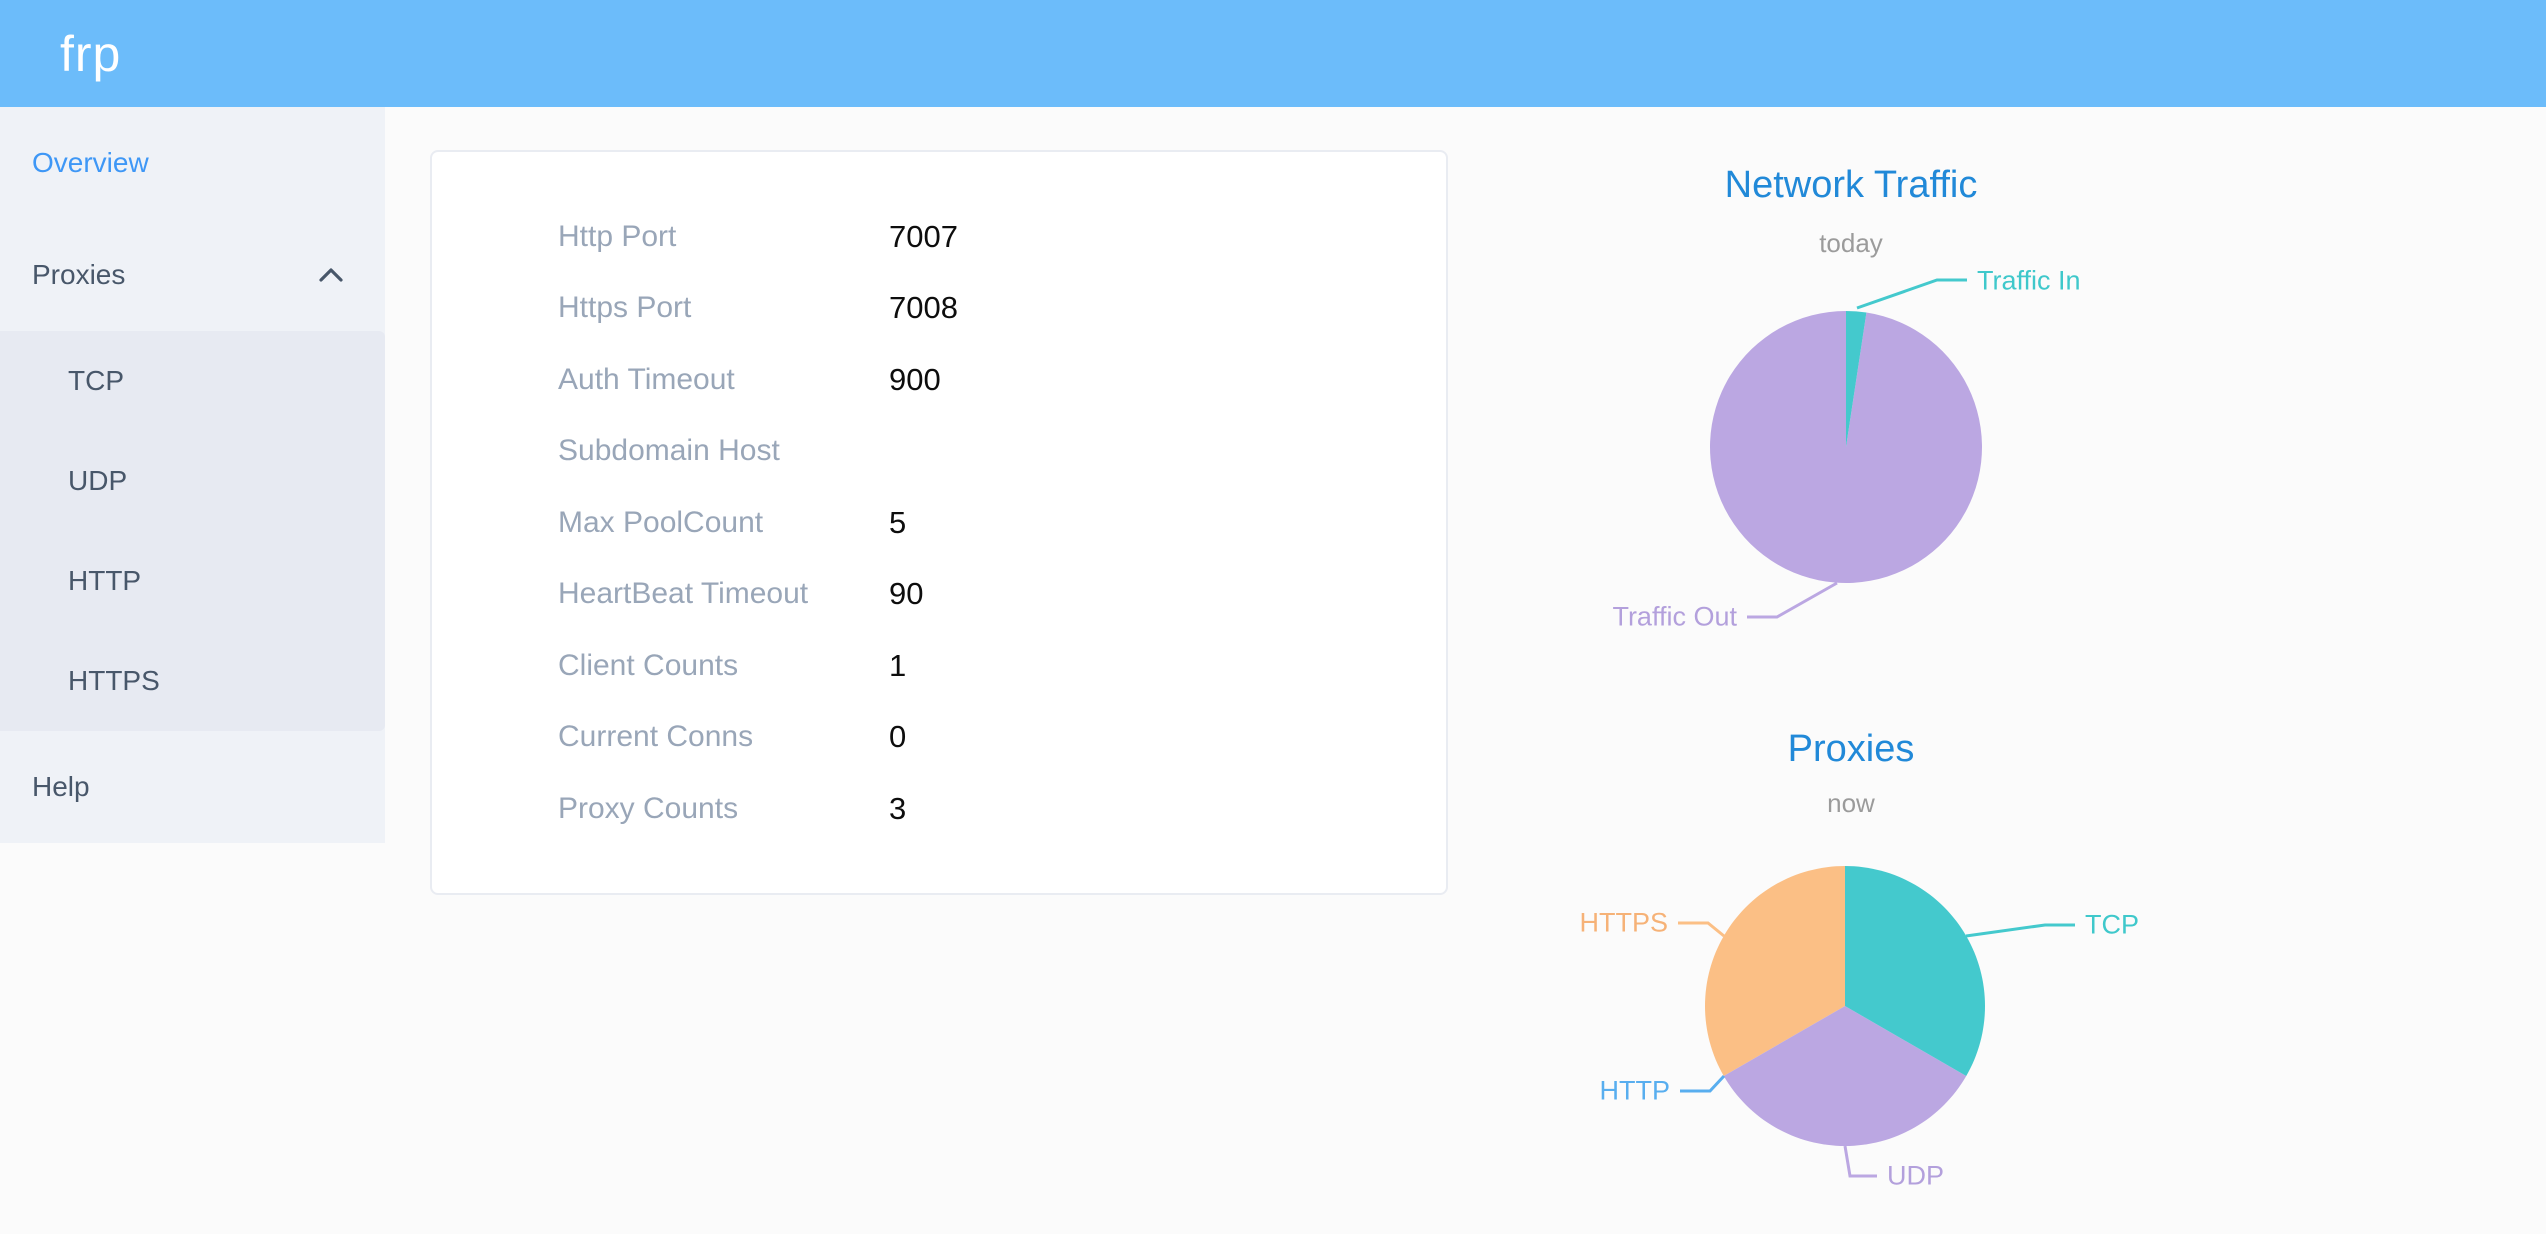 The width and height of the screenshot is (2546, 1234). Describe the element at coordinates (1792, 600) in the screenshot. I see `label-line-traffic-out` at that location.